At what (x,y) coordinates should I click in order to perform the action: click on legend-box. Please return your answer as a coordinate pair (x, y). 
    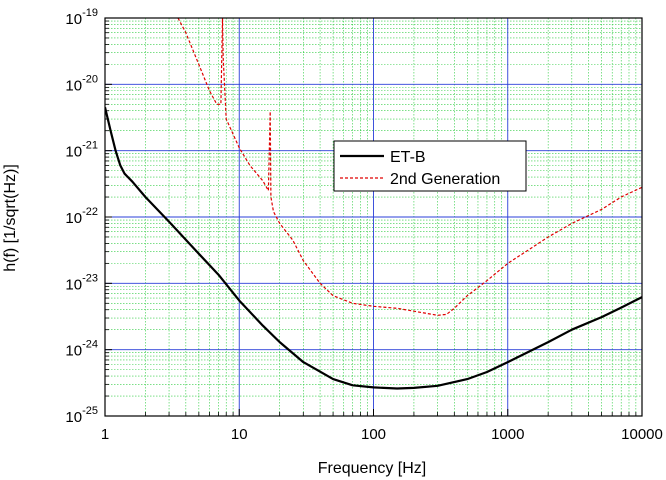
    Looking at the image, I should click on (430, 166).